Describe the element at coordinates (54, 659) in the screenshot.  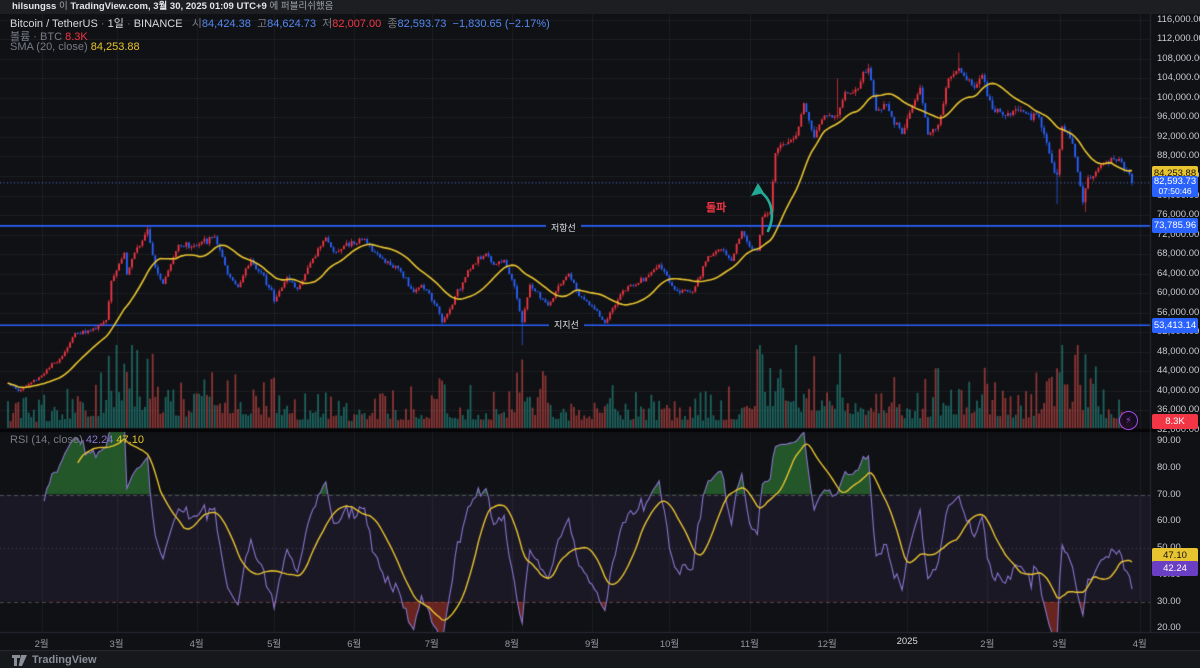
I see `tradingview-logo: TradingView` at that location.